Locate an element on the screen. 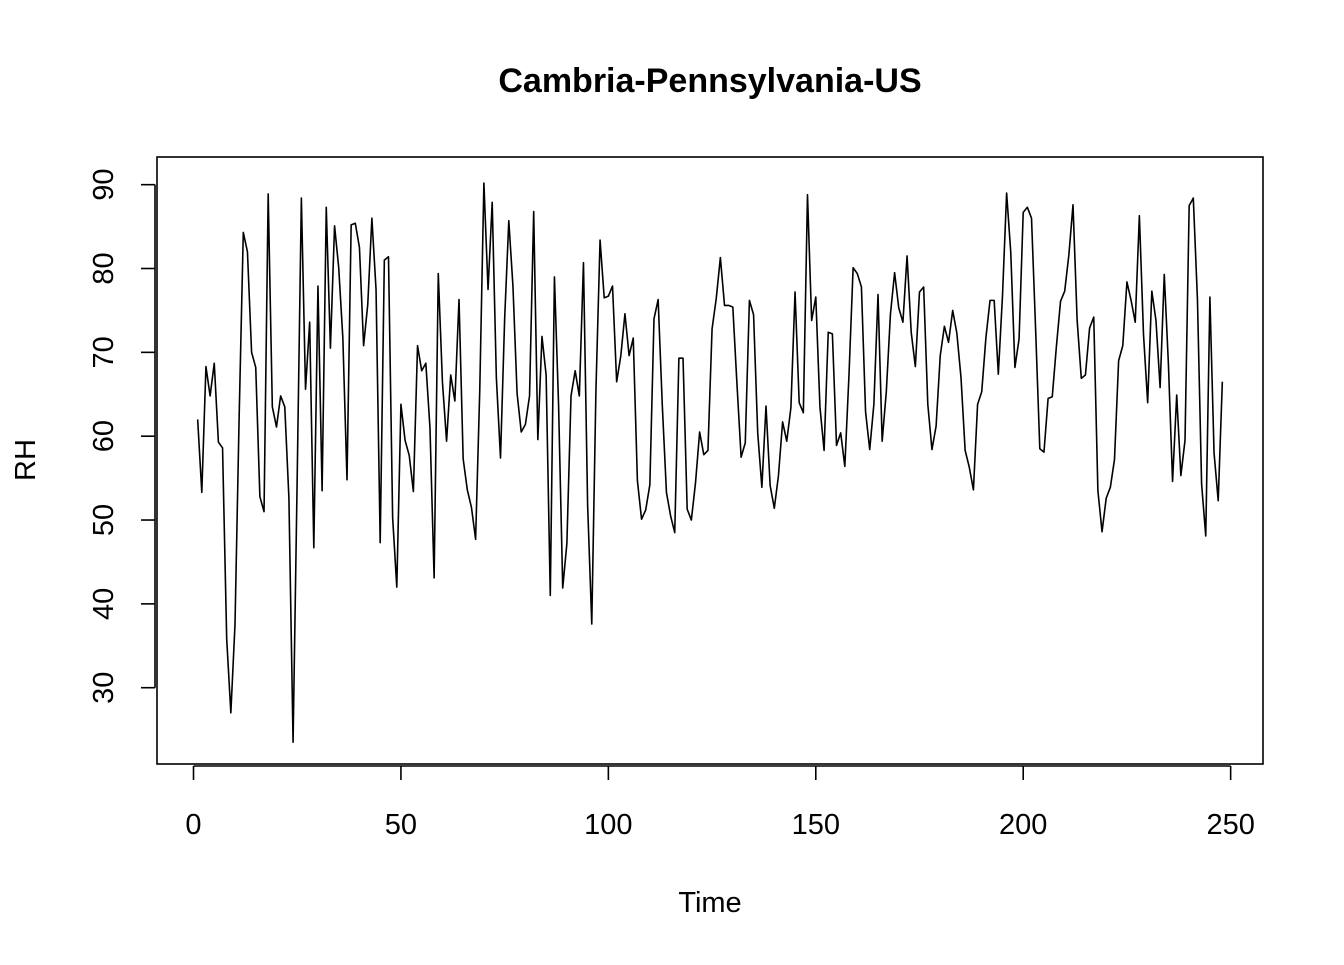 This screenshot has height=965, width=1344. x-axis-label: Time is located at coordinates (709, 903).